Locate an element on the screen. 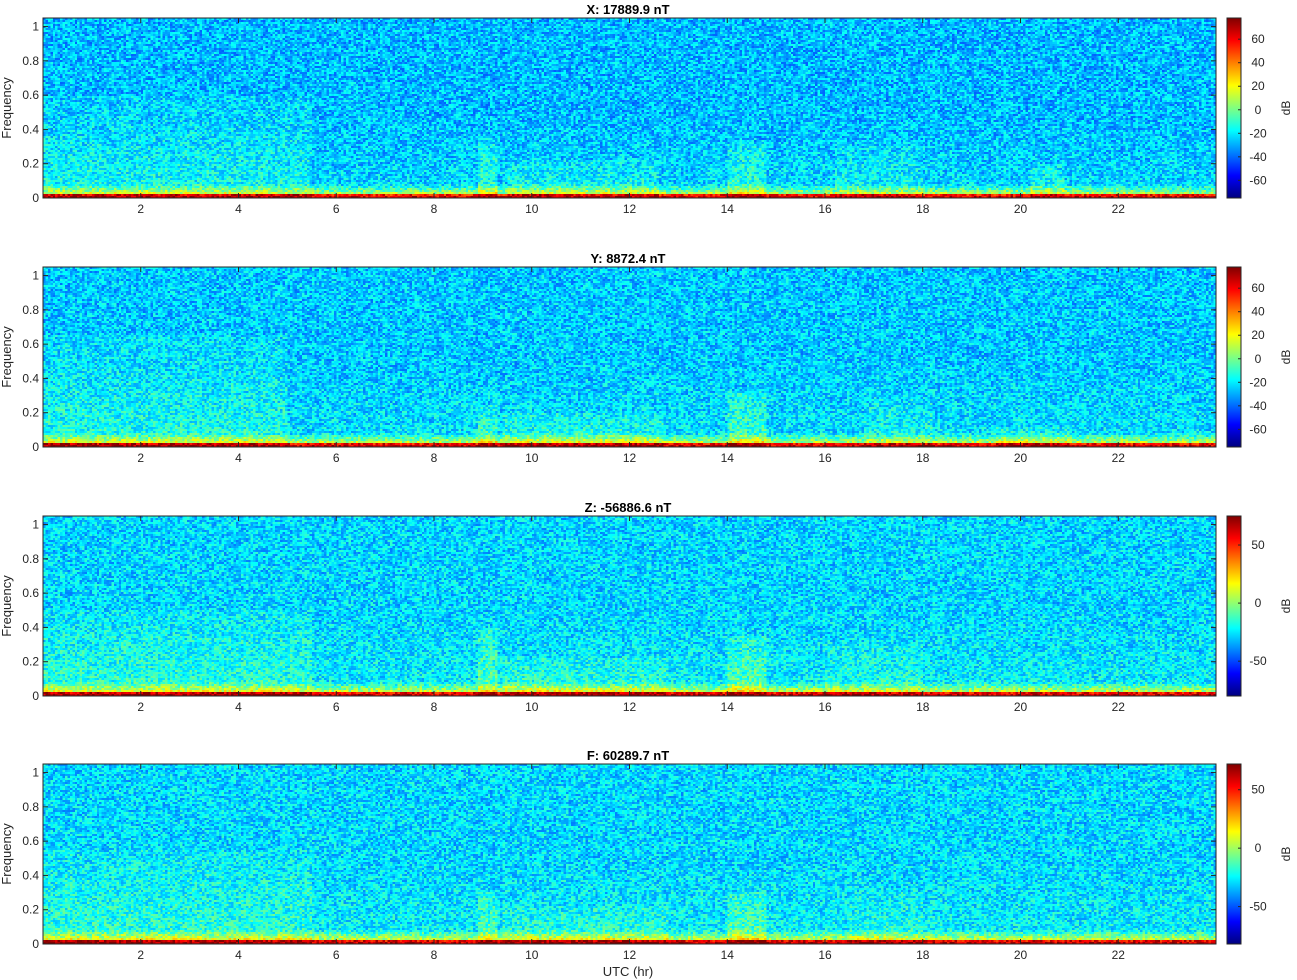  colorbar-tick-label: 20 is located at coordinates (1258, 86).